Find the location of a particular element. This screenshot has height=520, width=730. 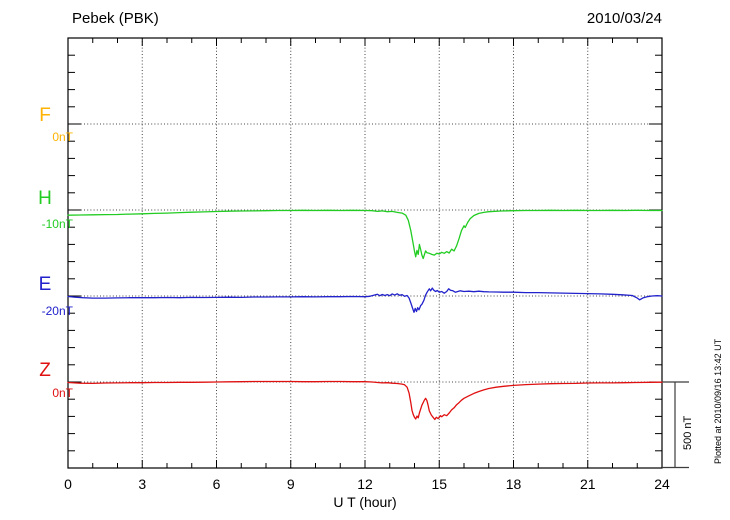

x-tick-label: 9 is located at coordinates (291, 484).